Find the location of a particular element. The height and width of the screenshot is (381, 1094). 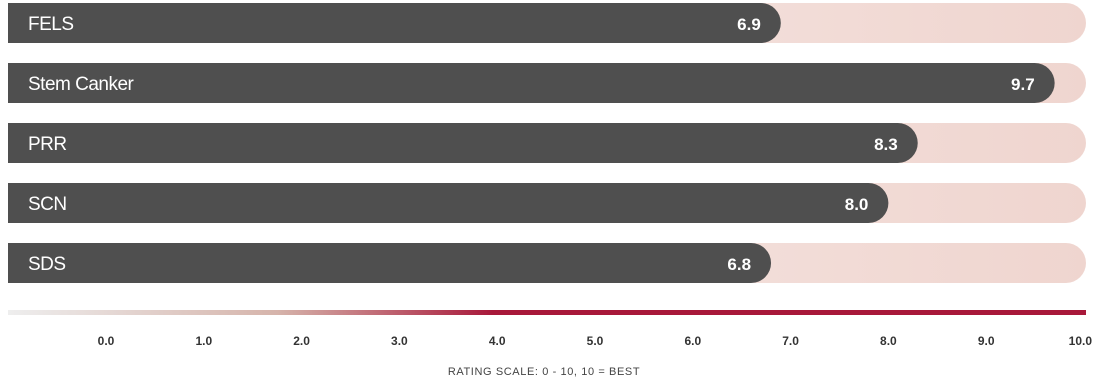

tick-label: 9.0 is located at coordinates (986, 341).